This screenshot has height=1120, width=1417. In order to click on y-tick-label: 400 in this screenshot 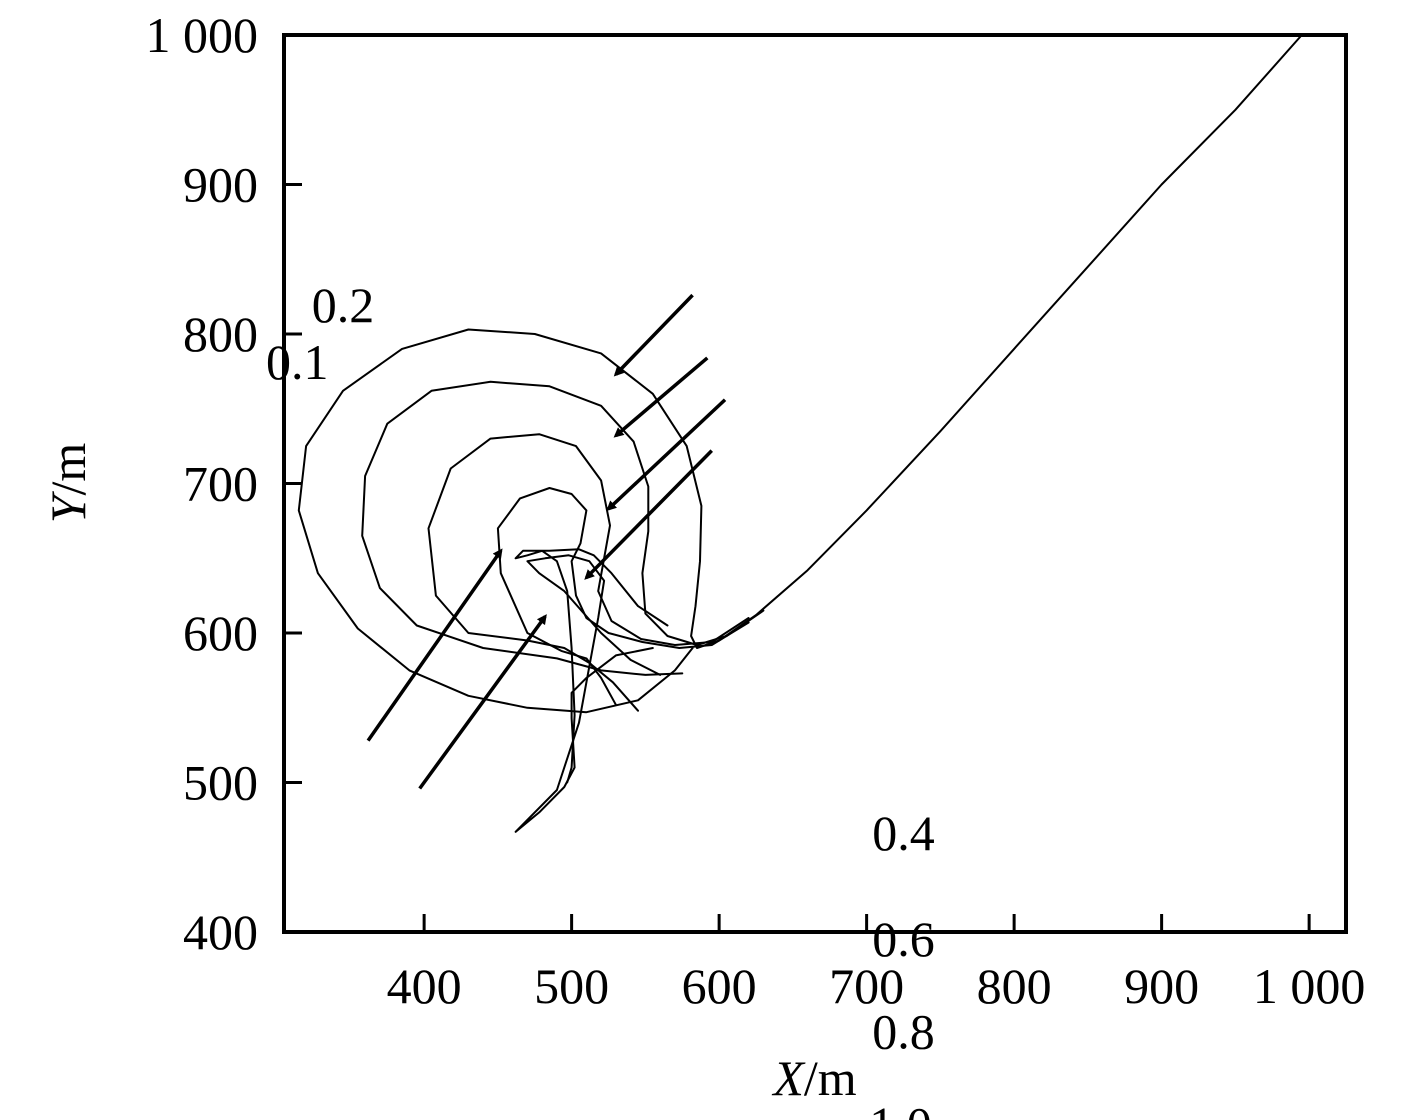, I will do `click(220, 932)`.